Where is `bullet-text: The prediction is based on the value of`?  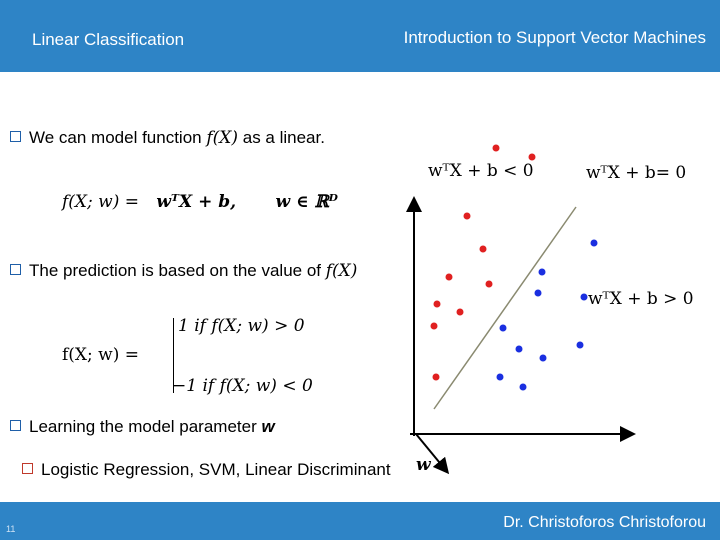
bullet-text: The prediction is based on the value of is located at coordinates (177, 270).